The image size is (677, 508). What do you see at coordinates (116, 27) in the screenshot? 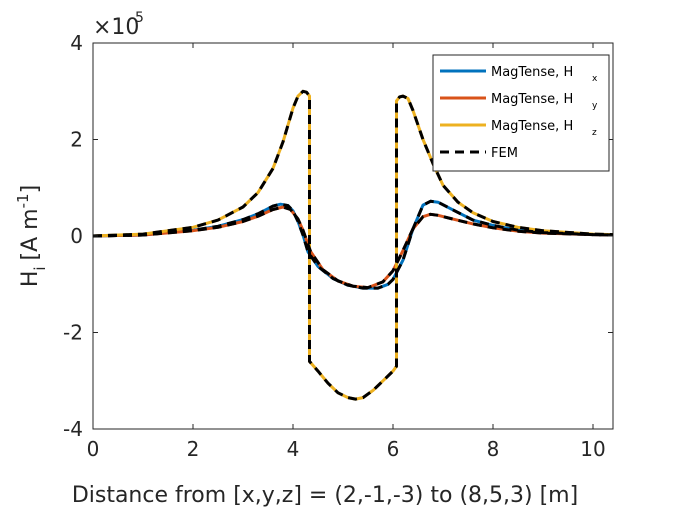
I see `y-multiplier-base: ×10` at bounding box center [116, 27].